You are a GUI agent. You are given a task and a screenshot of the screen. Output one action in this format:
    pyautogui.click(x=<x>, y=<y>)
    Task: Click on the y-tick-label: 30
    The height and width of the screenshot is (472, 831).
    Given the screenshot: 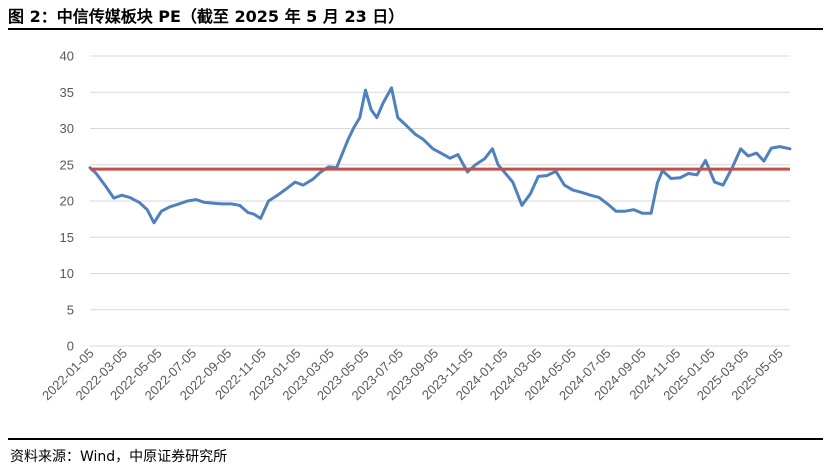 What is the action you would take?
    pyautogui.click(x=67, y=128)
    